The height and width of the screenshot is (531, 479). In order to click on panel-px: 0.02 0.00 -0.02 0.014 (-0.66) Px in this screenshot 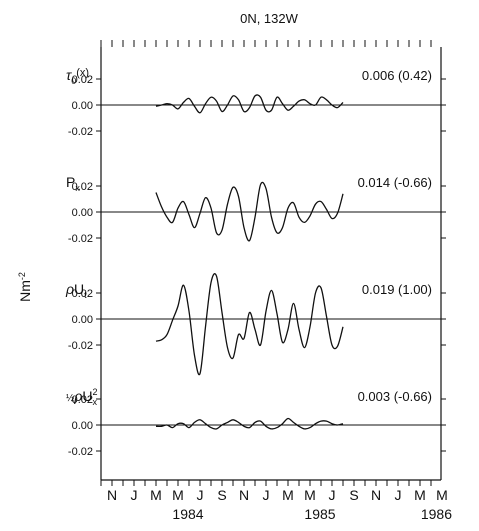, I will do `click(256, 209)`.